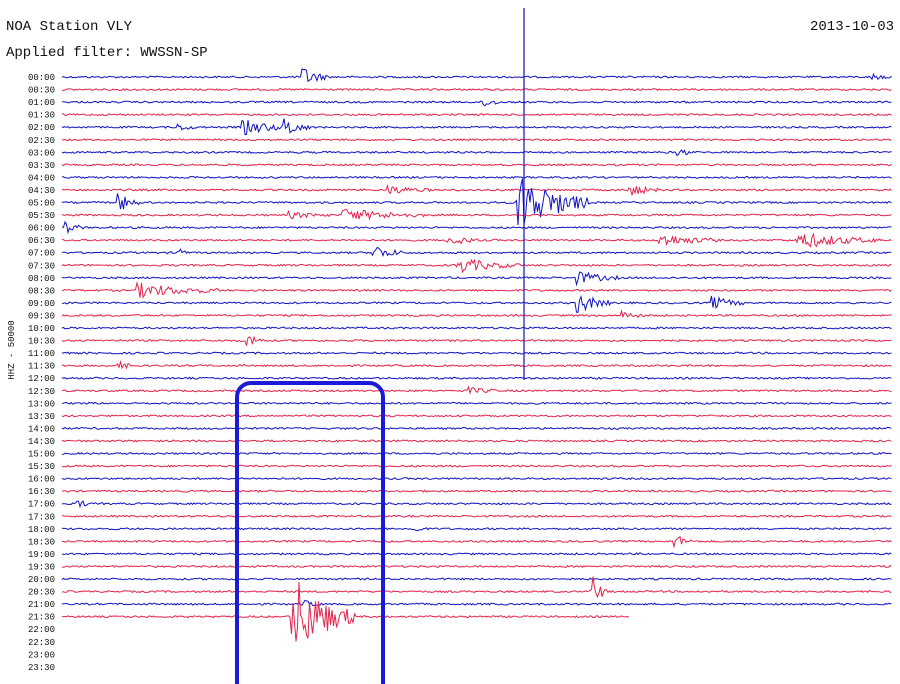 The width and height of the screenshot is (900, 684). I want to click on time-label: 09:00, so click(41, 304).